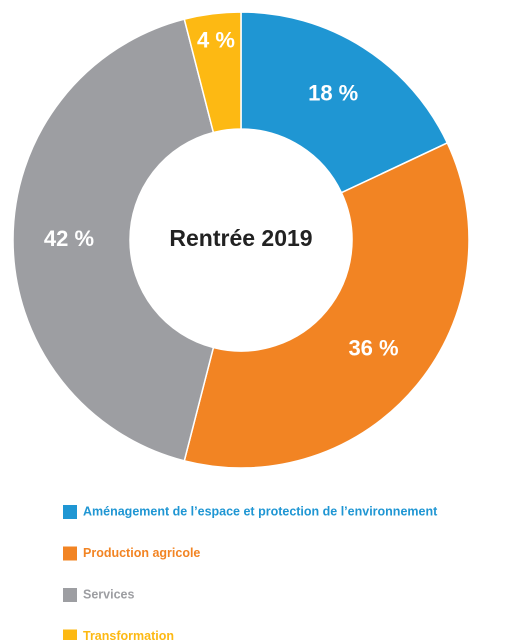 The image size is (525, 640). What do you see at coordinates (141, 553) in the screenshot?
I see `legend-text: Production agricole` at bounding box center [141, 553].